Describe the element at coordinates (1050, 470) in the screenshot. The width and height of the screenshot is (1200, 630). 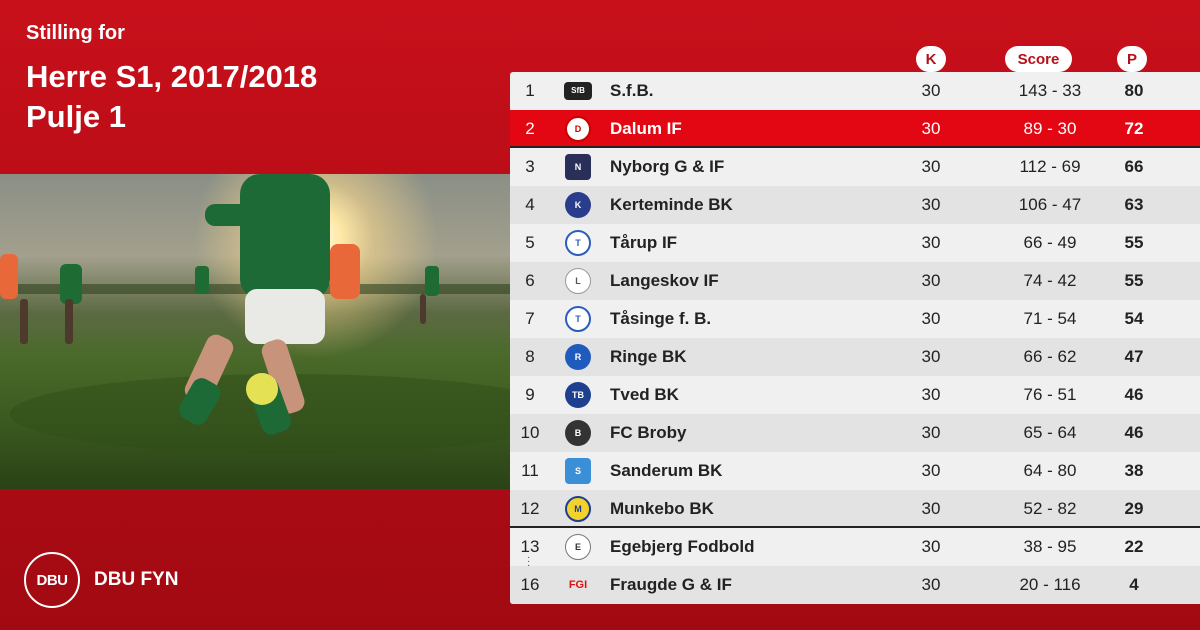
I see `score: 64 - 80` at that location.